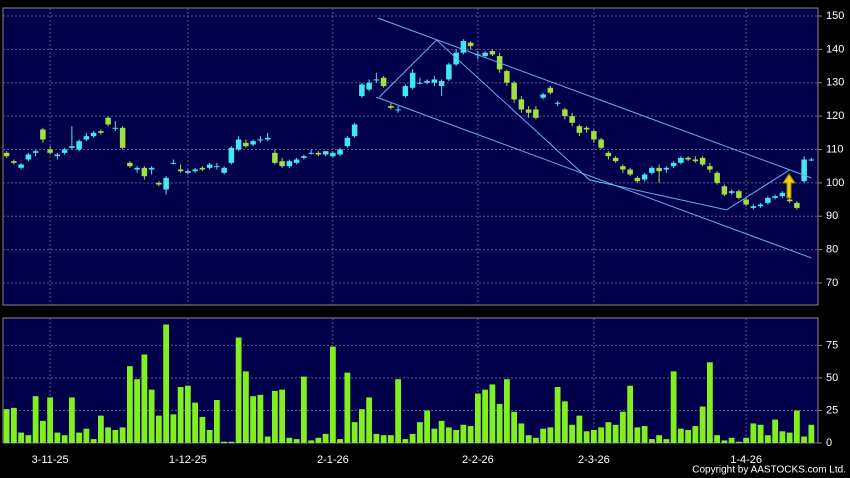  I want to click on y-tick-label: 50, so click(832, 378).